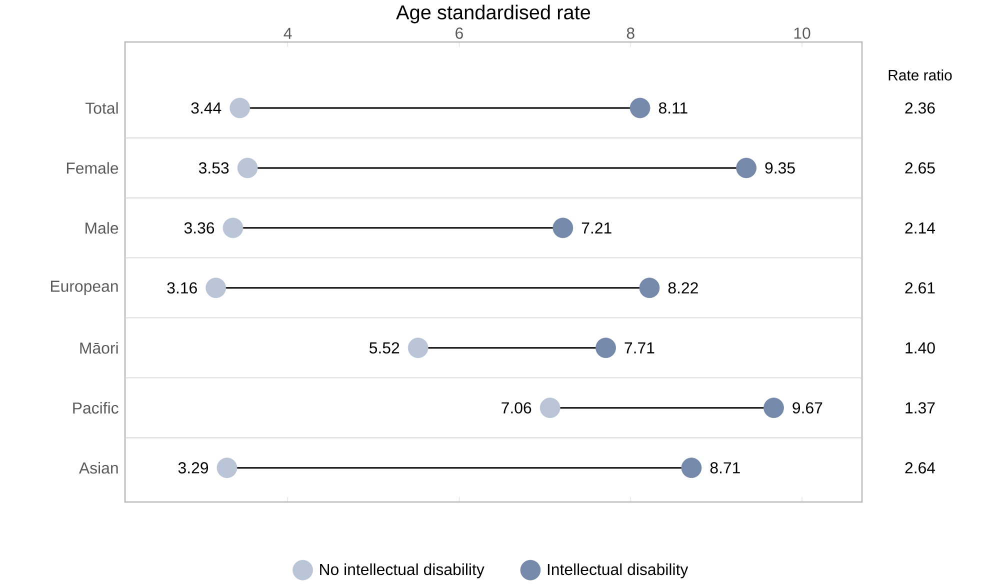  I want to click on x-tick-label: 8, so click(630, 33).